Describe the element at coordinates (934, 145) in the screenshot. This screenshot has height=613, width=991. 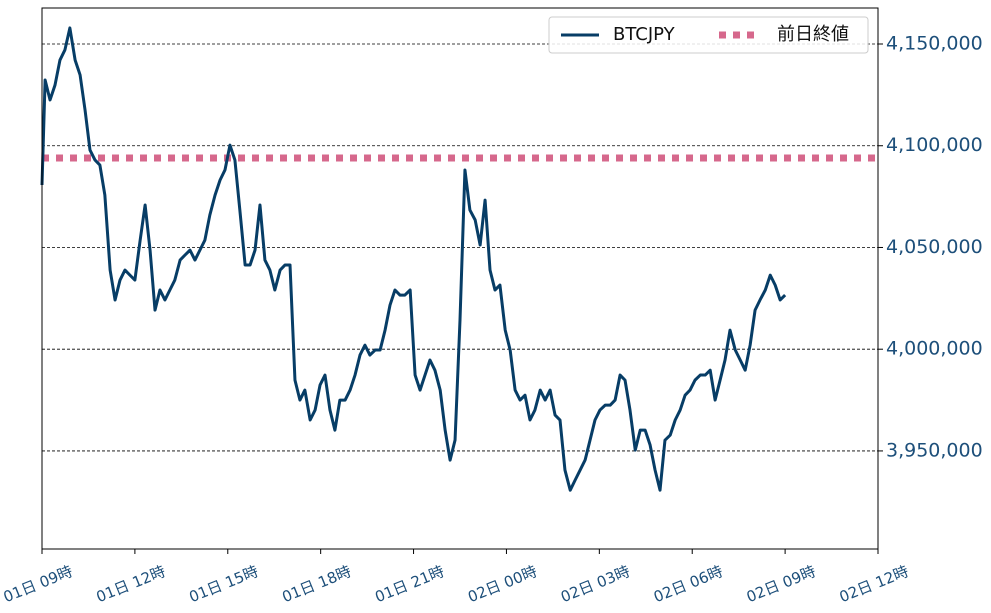
I see `y-tick-label: 4,100,000` at that location.